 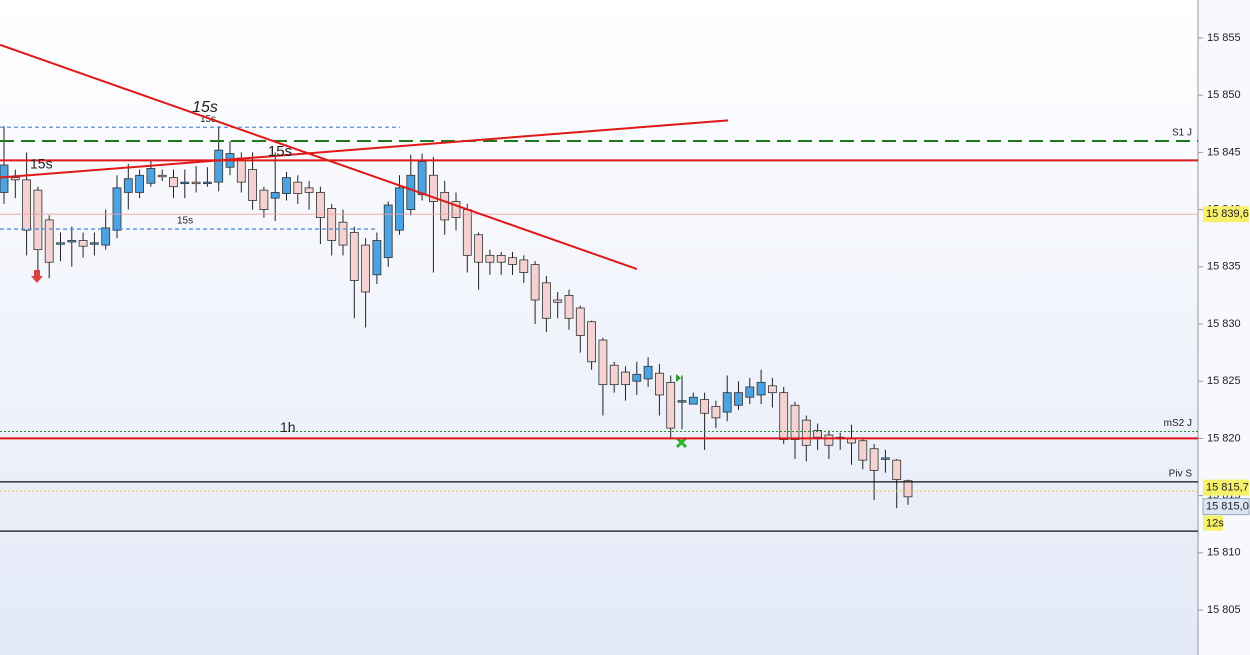 I want to click on timer-label: 12s, so click(x=1215, y=524).